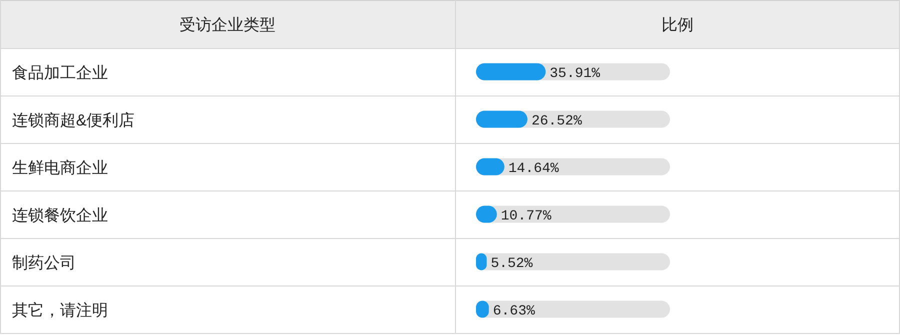 The height and width of the screenshot is (335, 900). I want to click on y-tick-label: 连锁餐饮企业, so click(60, 215).